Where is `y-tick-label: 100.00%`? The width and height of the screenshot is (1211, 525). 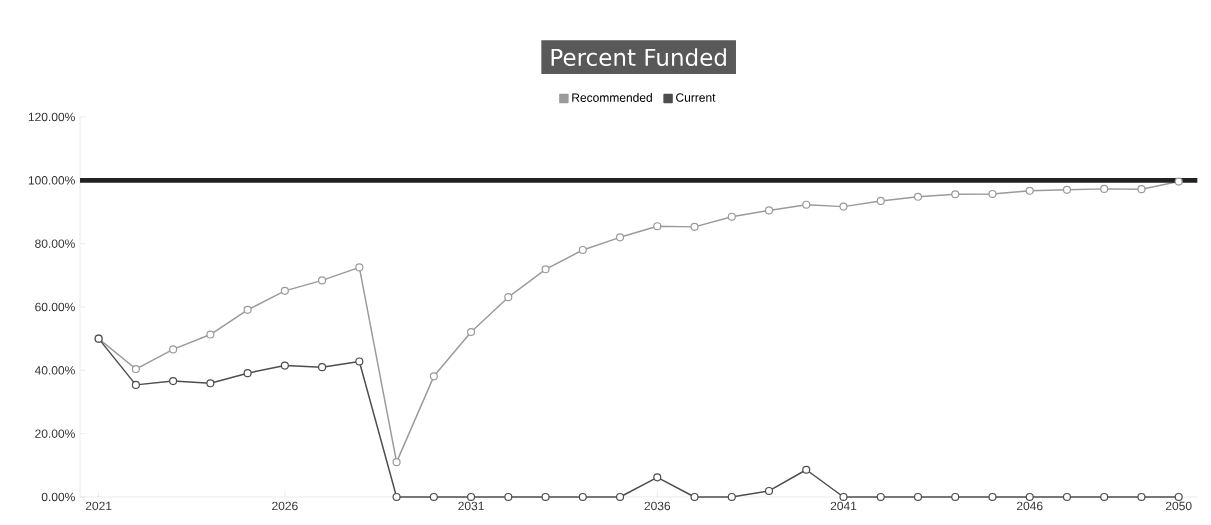 y-tick-label: 100.00% is located at coordinates (51, 180).